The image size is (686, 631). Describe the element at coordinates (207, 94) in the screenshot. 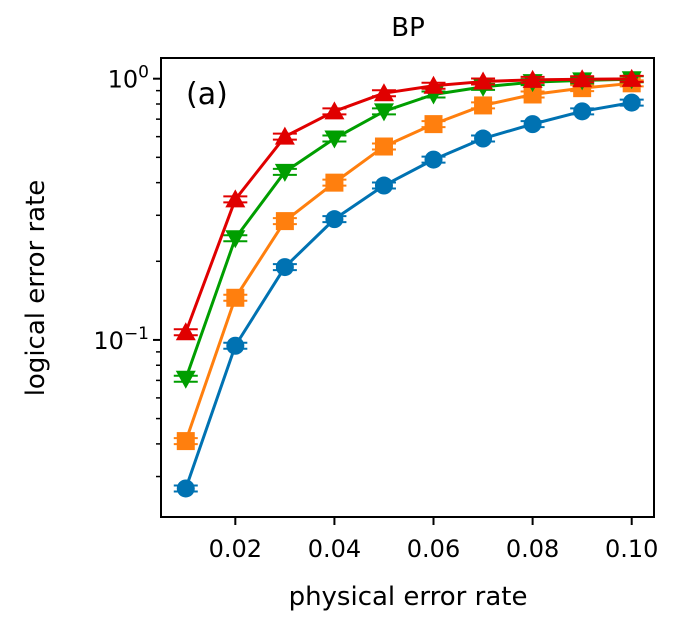

I see `panel-label: (a)` at that location.